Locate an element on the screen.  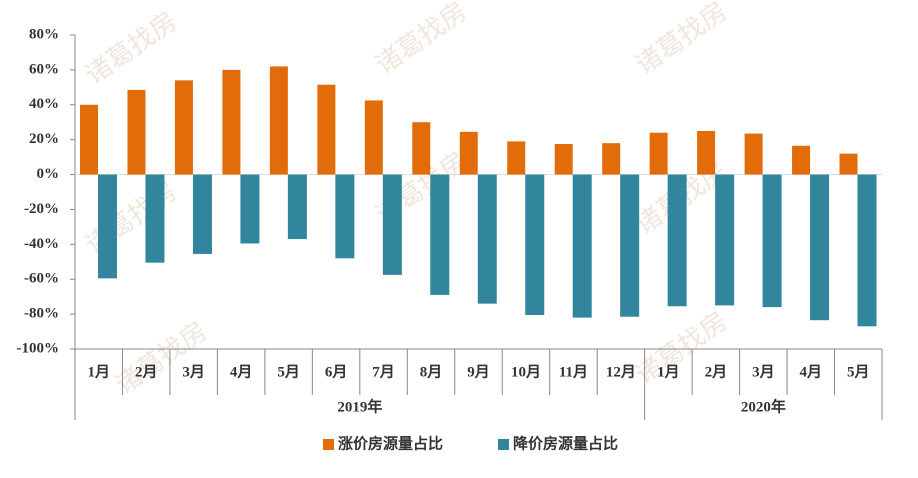
y-tick-label: 20% is located at coordinates (44, 139).